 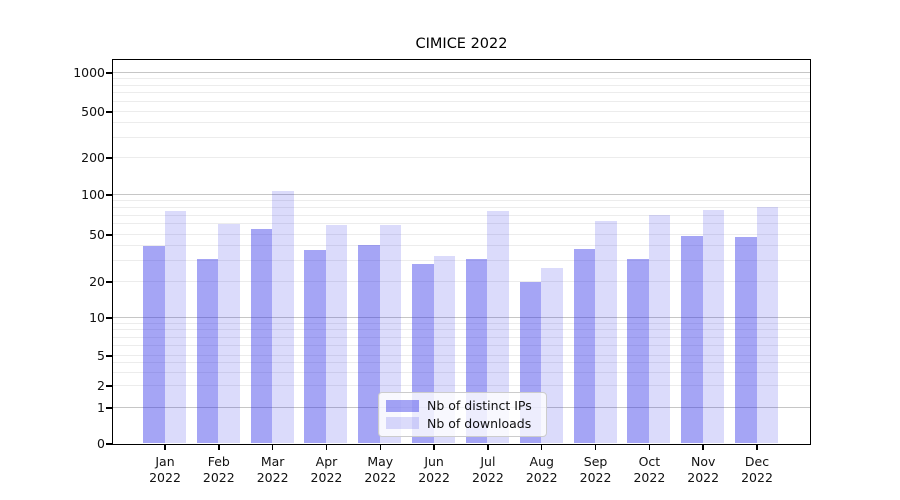 What do you see at coordinates (93, 157) in the screenshot?
I see `y-tick-label: 200` at bounding box center [93, 157].